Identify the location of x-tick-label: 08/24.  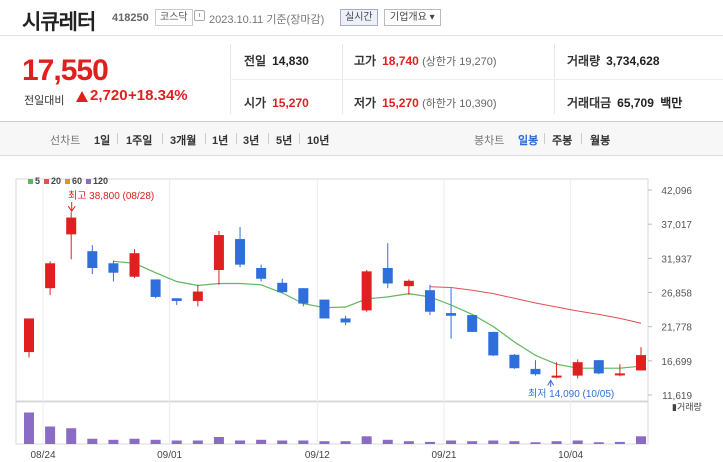
(42, 455).